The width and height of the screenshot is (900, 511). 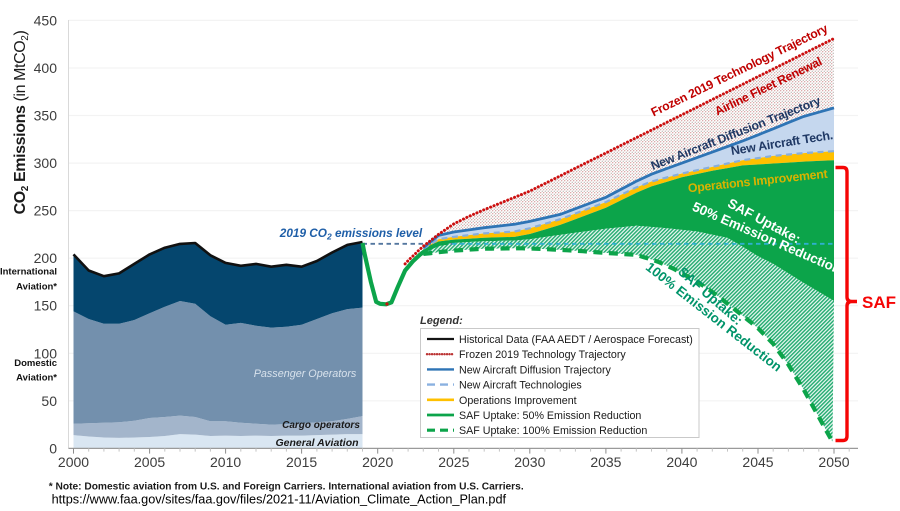 What do you see at coordinates (46, 306) in the screenshot?
I see `svg-text: 150` at bounding box center [46, 306].